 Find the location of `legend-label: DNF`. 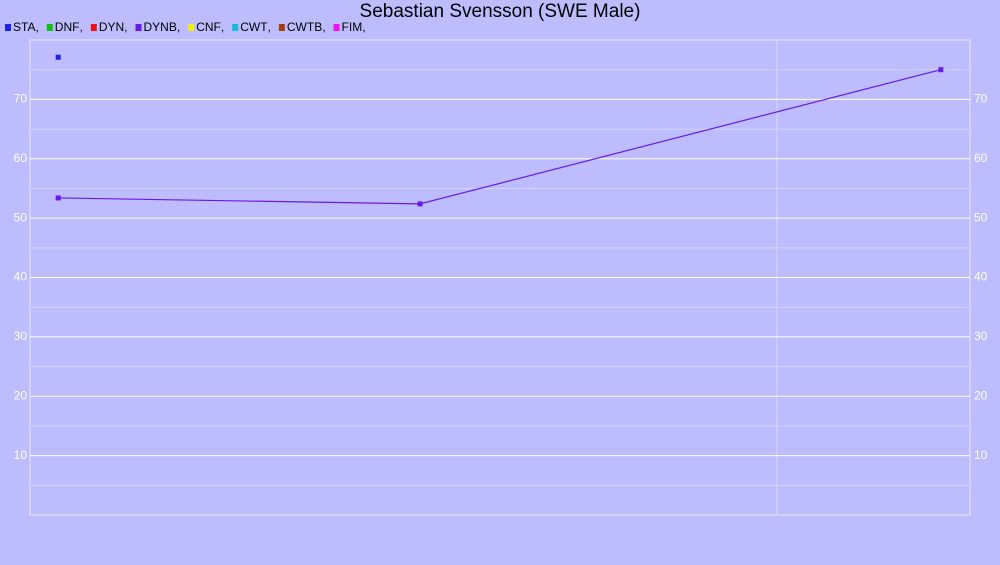

legend-label: DNF is located at coordinates (67, 27).